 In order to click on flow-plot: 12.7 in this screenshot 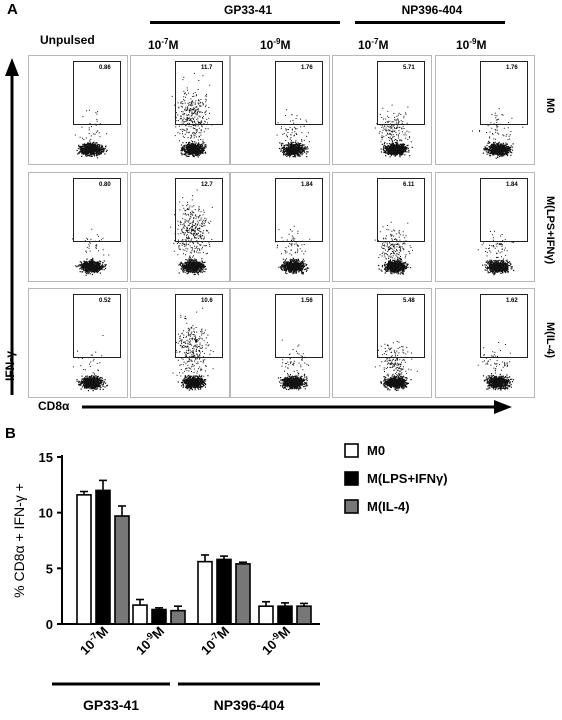, I will do `click(180, 227)`.